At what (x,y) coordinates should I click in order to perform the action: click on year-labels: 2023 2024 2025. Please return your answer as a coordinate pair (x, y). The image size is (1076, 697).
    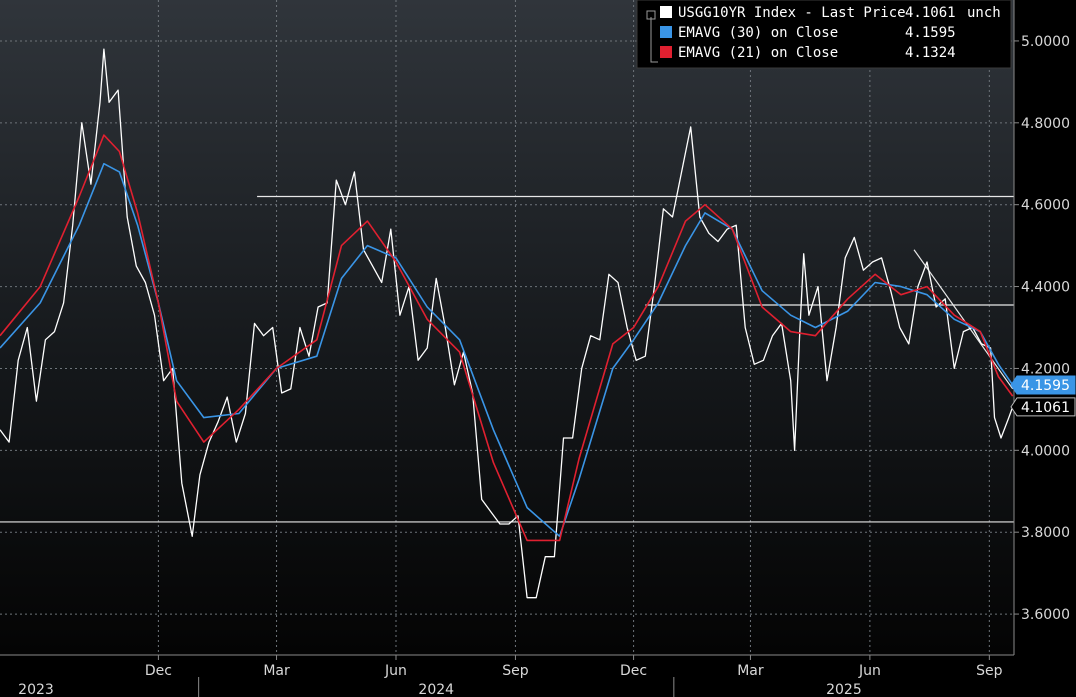
    Looking at the image, I should click on (440, 687).